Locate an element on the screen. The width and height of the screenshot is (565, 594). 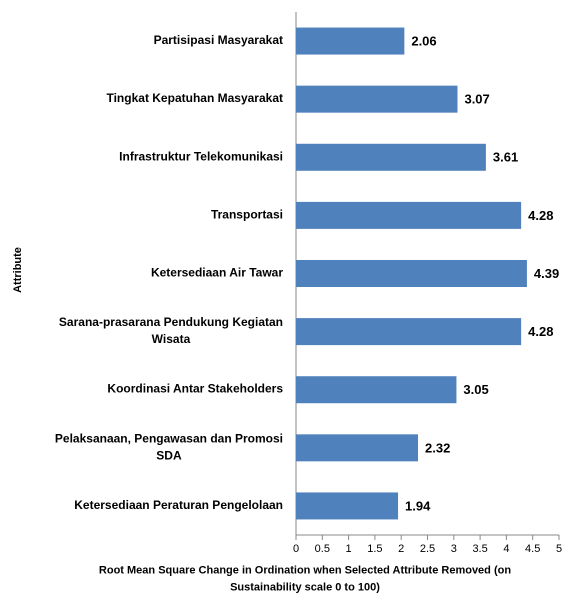
value-label: 1.94 is located at coordinates (418, 505).